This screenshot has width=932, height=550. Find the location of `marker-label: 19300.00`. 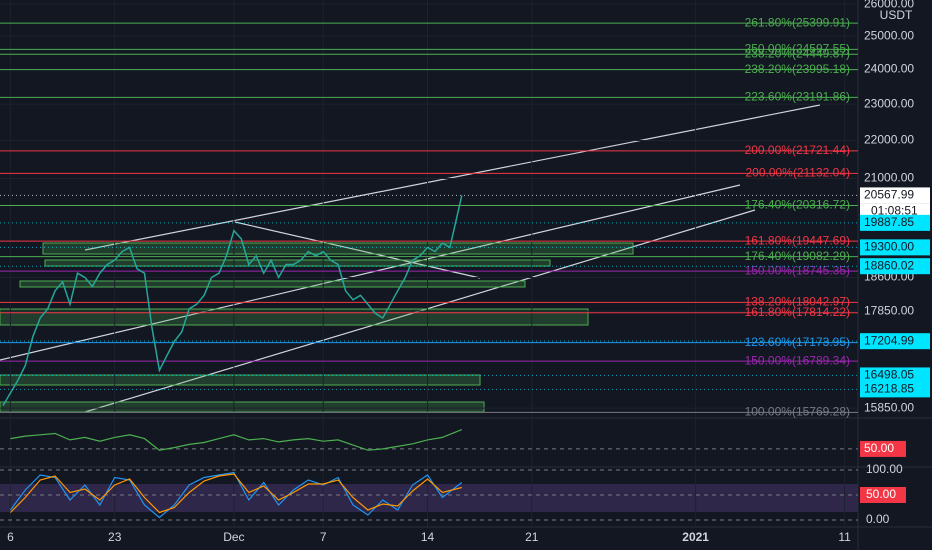

marker-label: 19300.00 is located at coordinates (889, 247).